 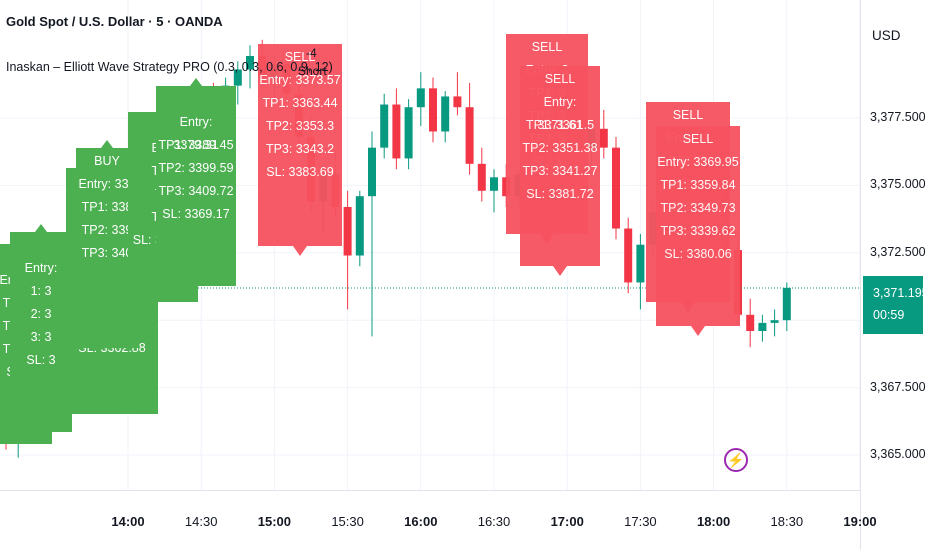 I want to click on signal-line: TP2: 3351.38, so click(x=560, y=148).